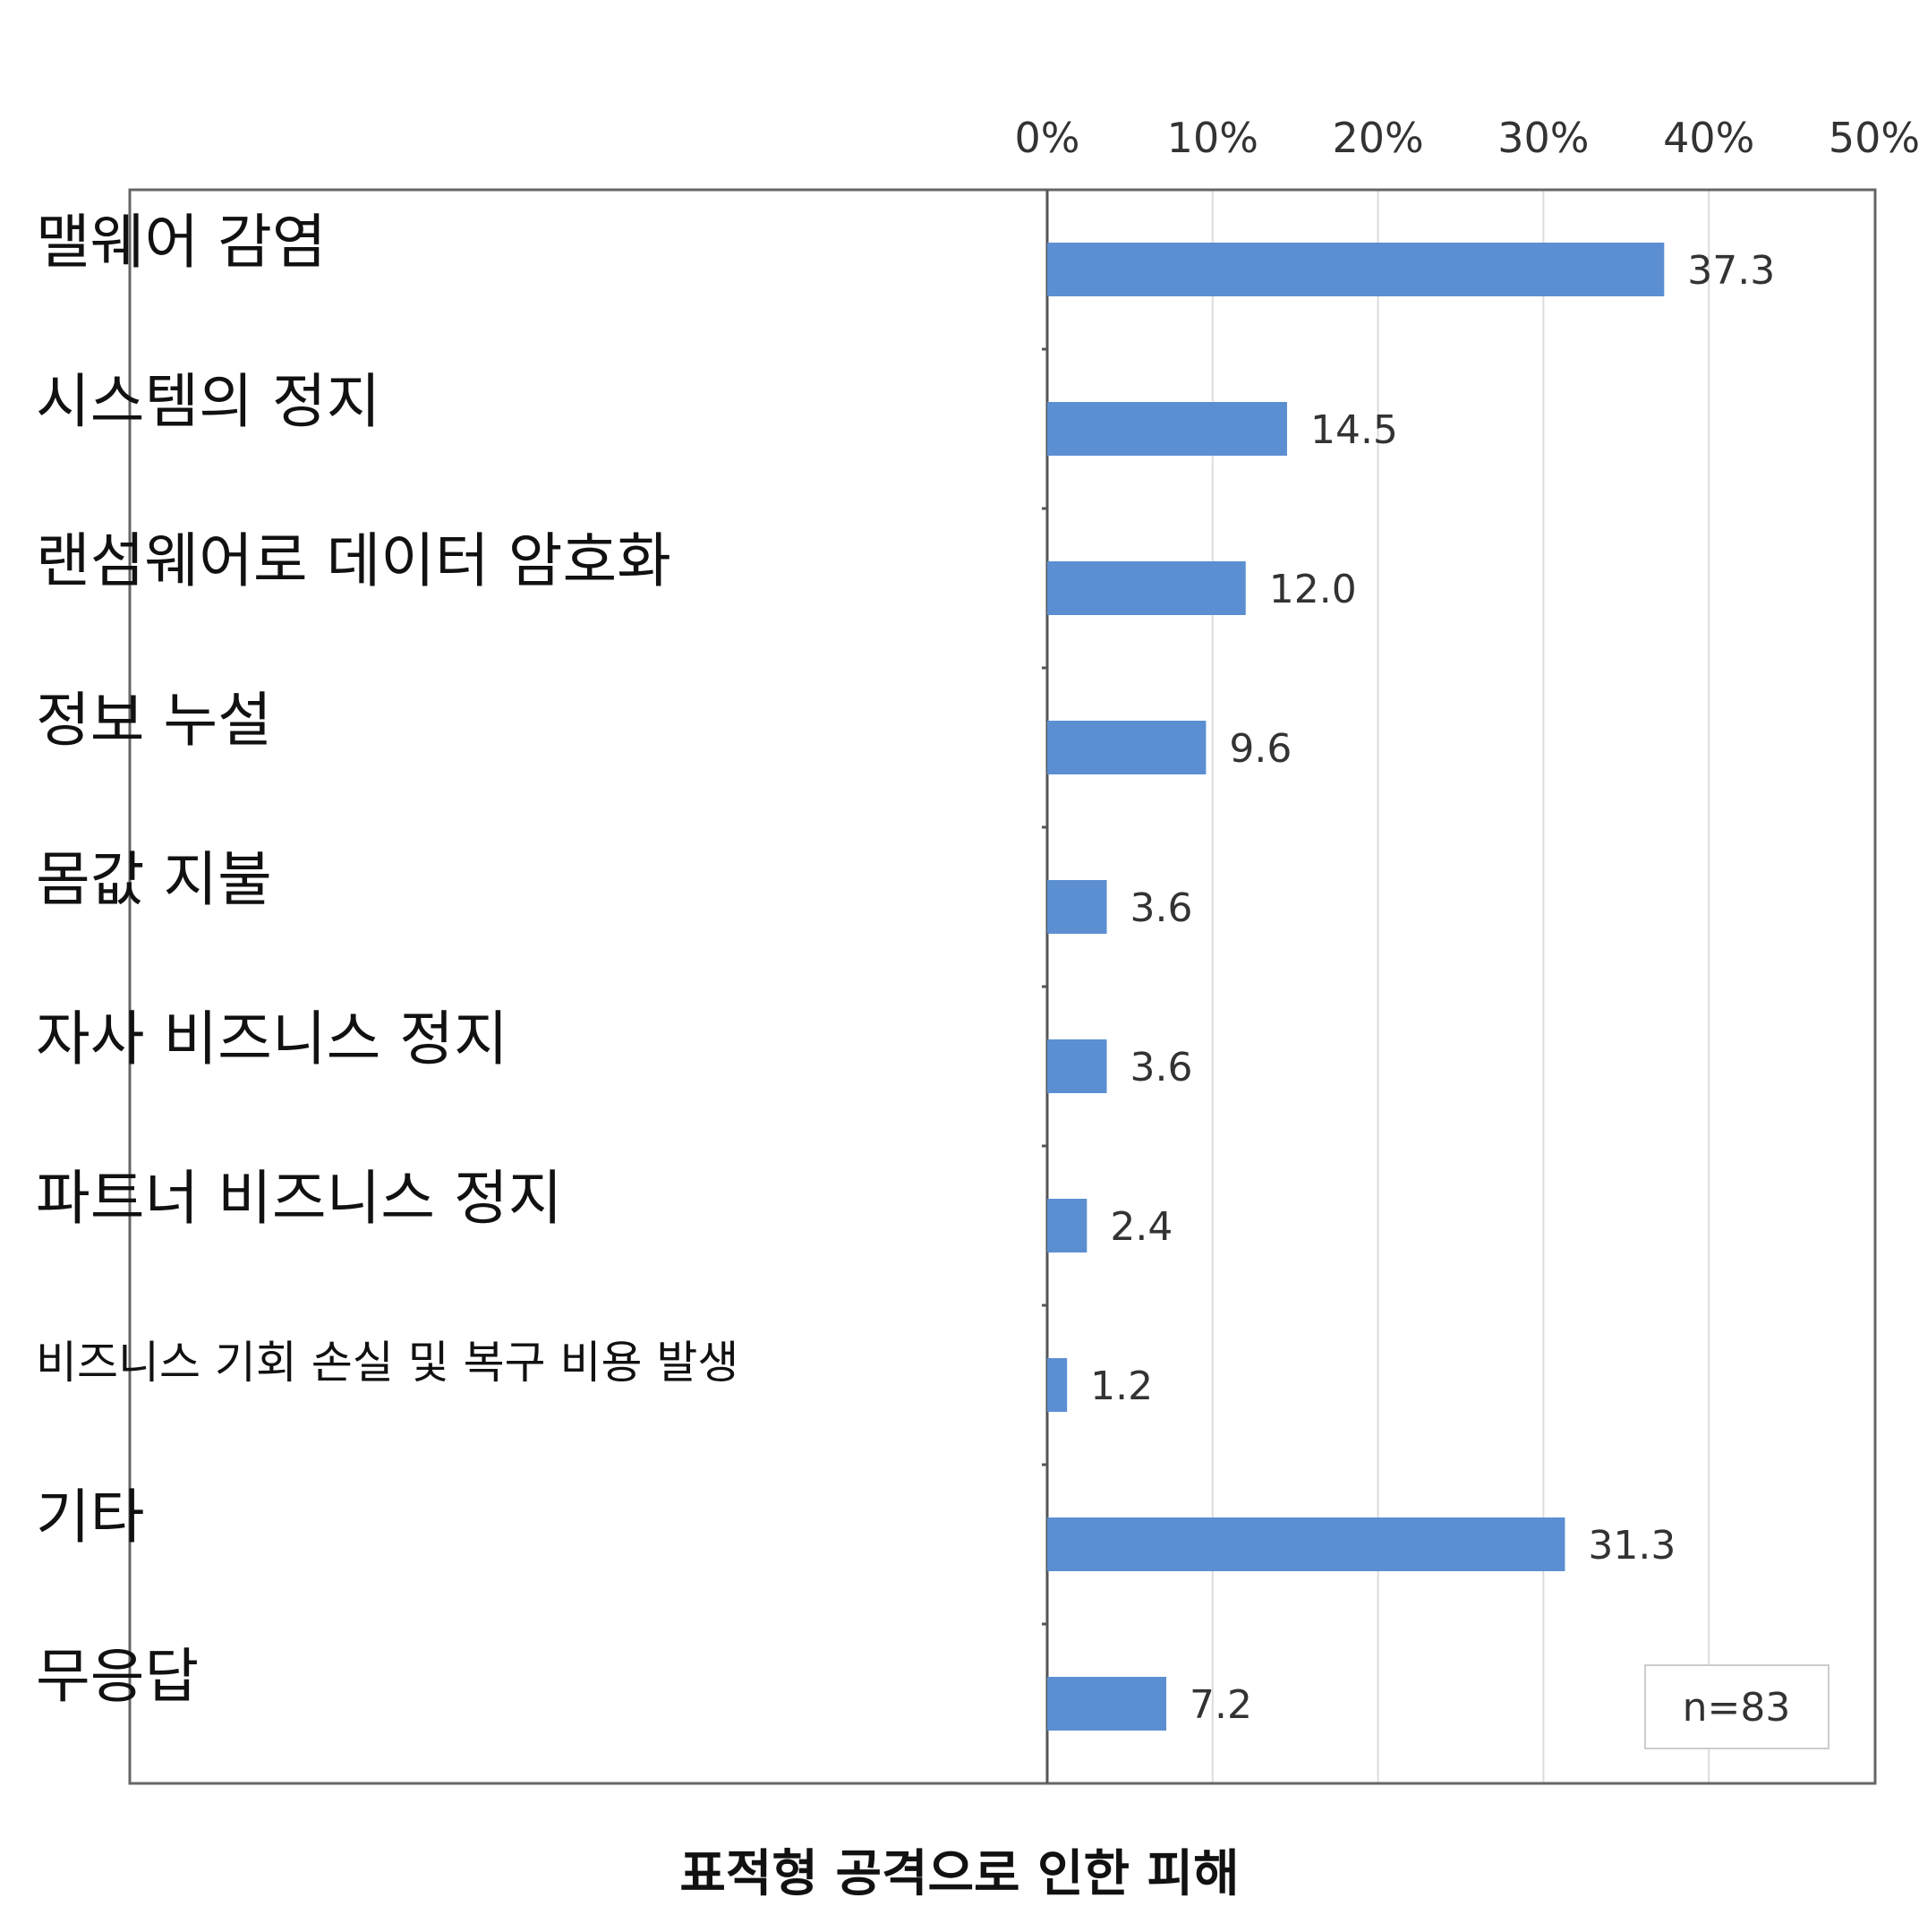 The image size is (1919, 1932). Describe the element at coordinates (1047, 138) in the screenshot. I see `x-tick-label: 0%` at that location.